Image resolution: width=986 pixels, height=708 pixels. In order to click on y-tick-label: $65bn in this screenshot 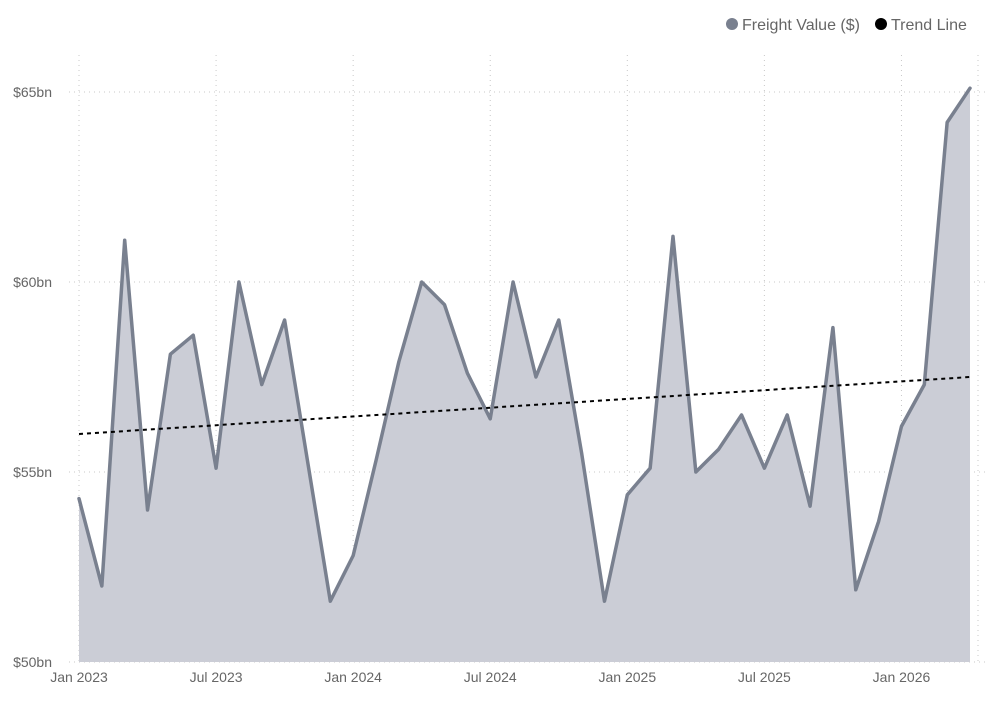, I will do `click(32, 92)`.